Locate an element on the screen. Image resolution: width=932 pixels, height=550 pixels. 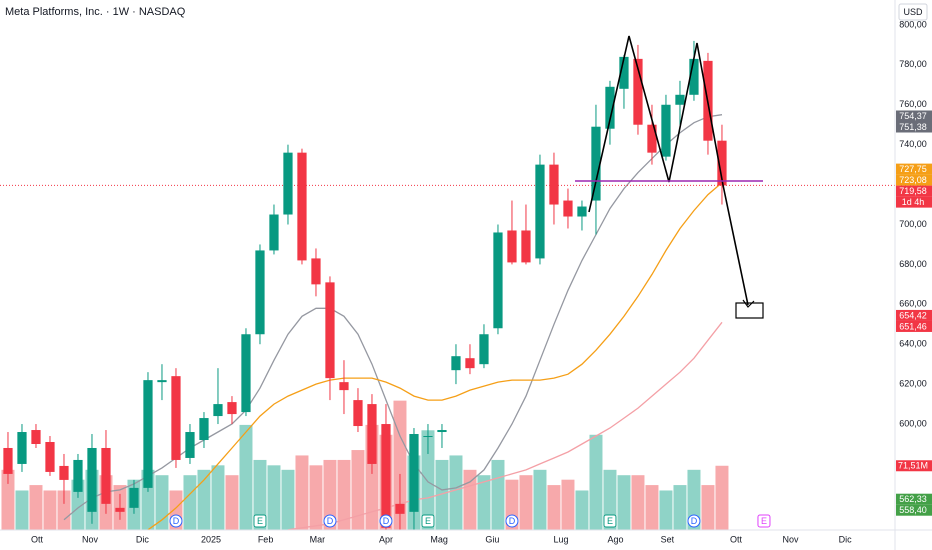
target-box is located at coordinates (749, 310).